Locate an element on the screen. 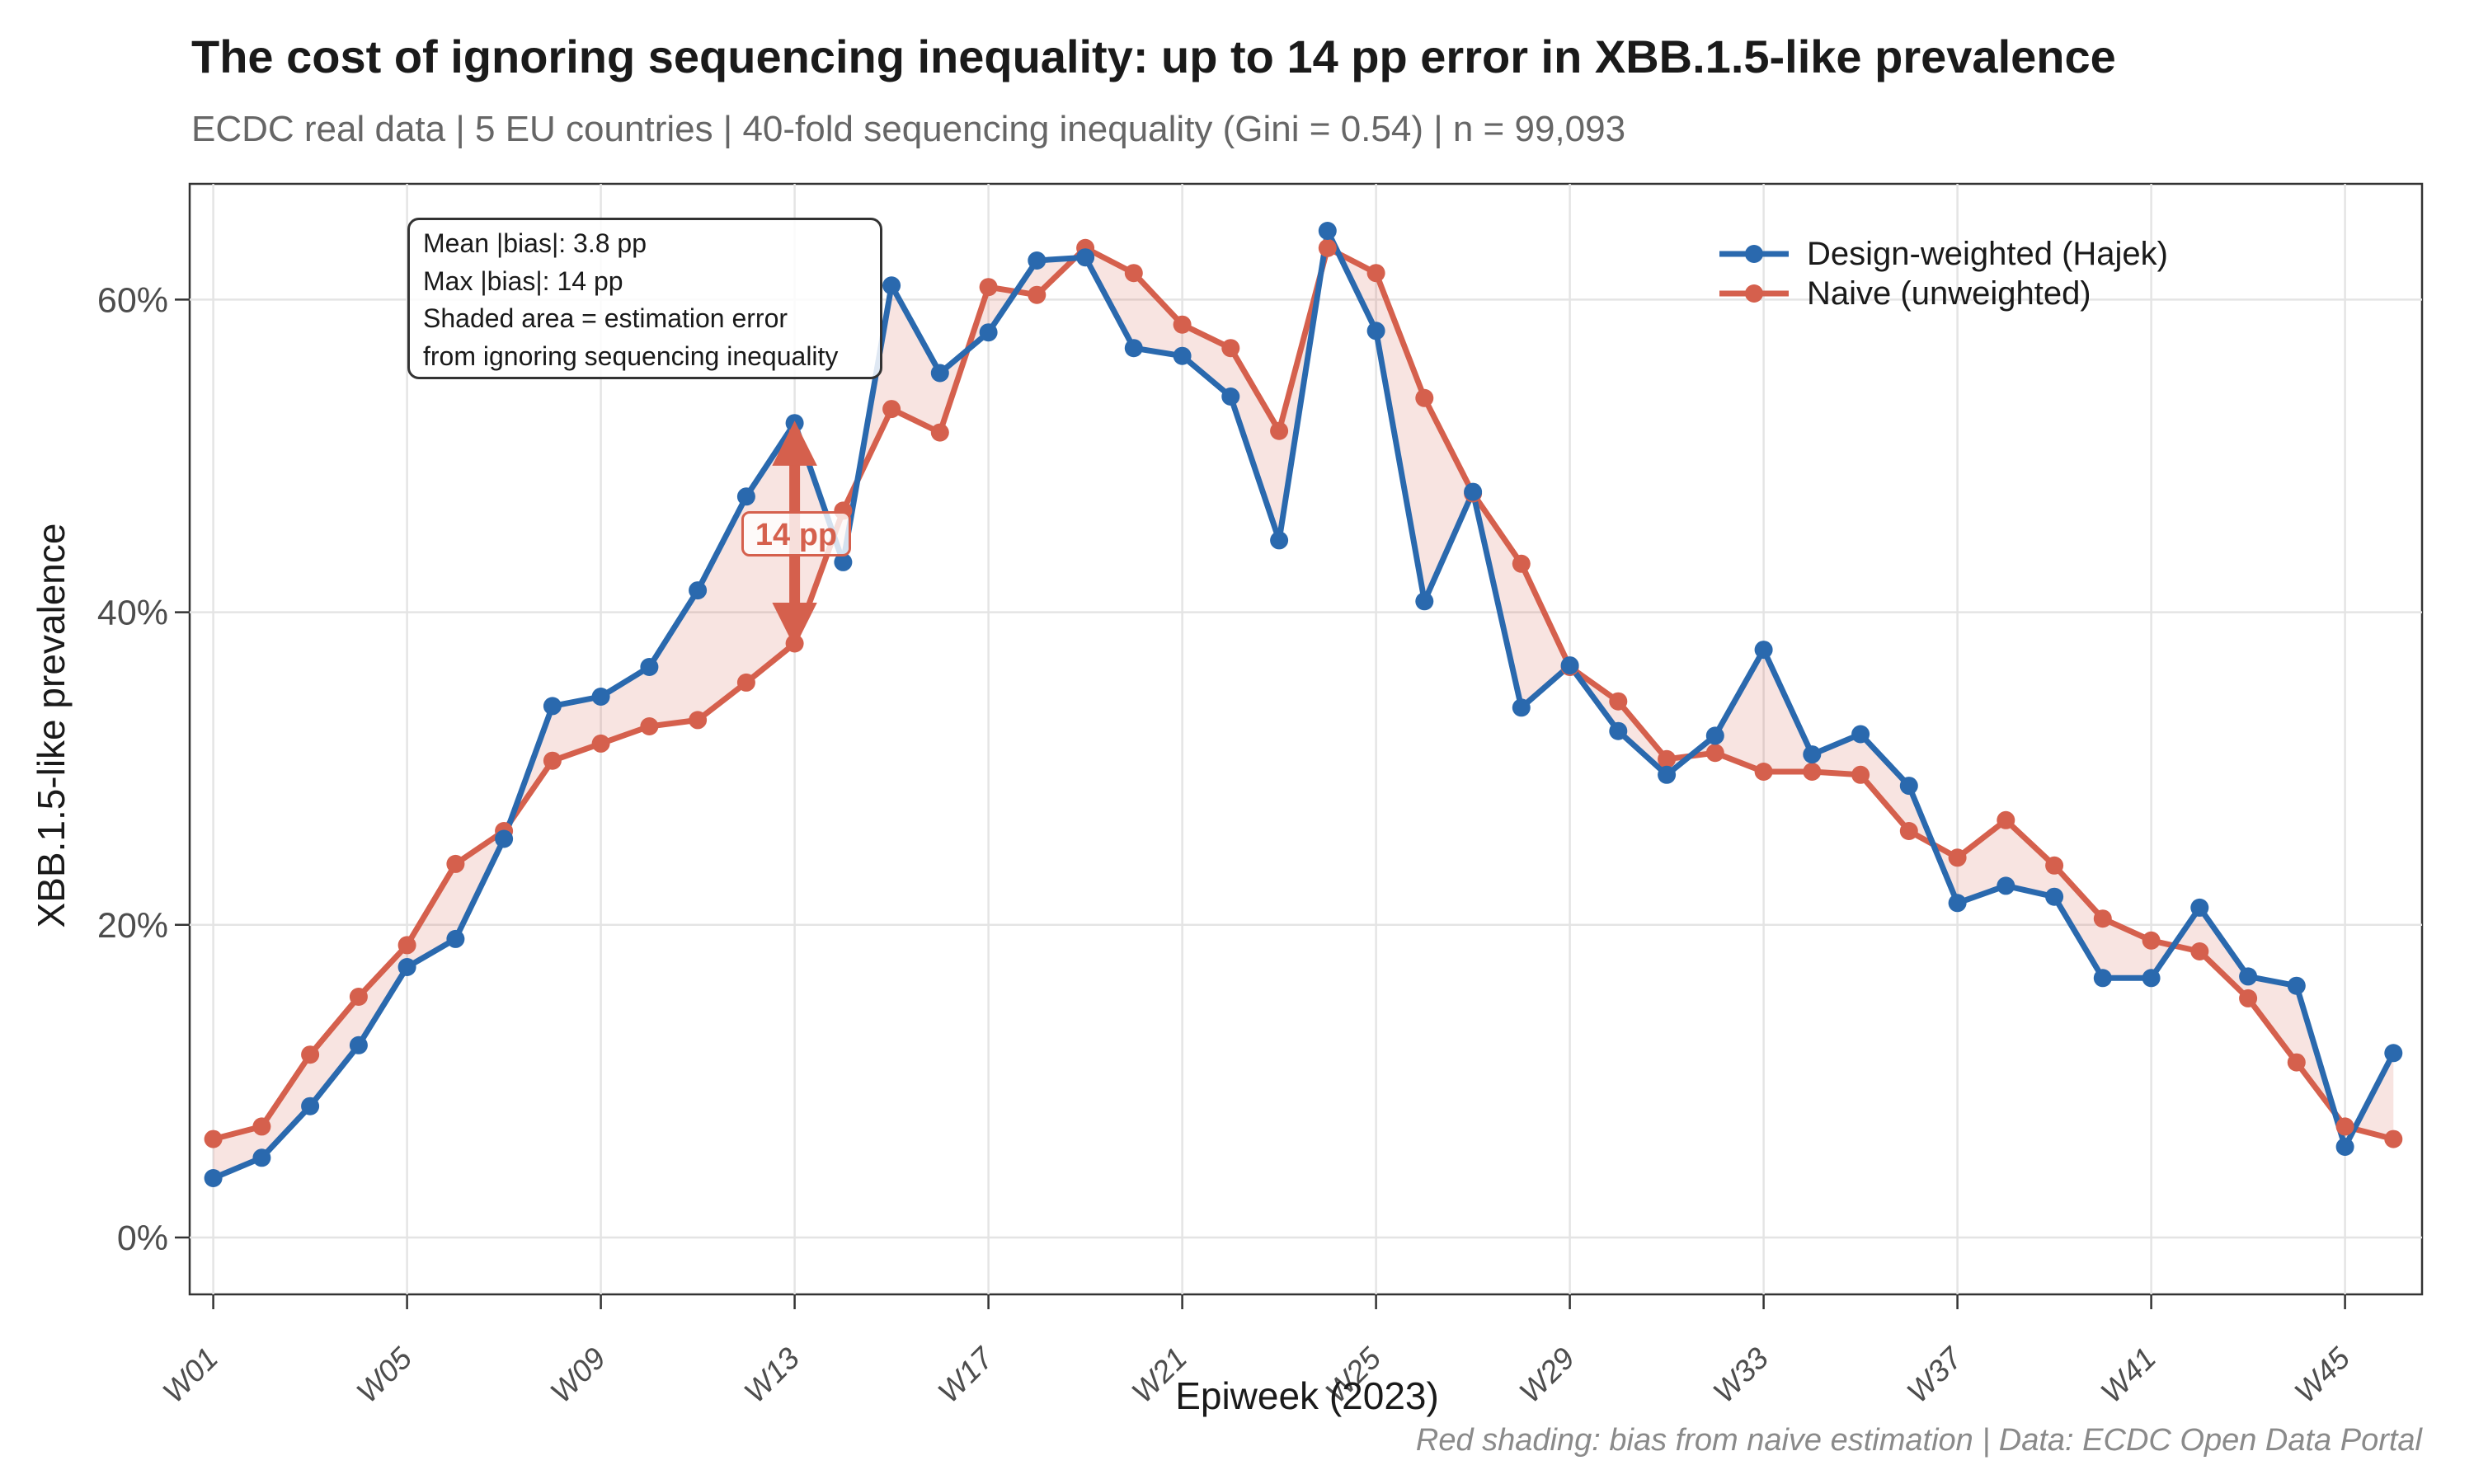 Image resolution: width=2474 pixels, height=1484 pixels. annotation-line: Shaded area = estimation error is located at coordinates (605, 318).